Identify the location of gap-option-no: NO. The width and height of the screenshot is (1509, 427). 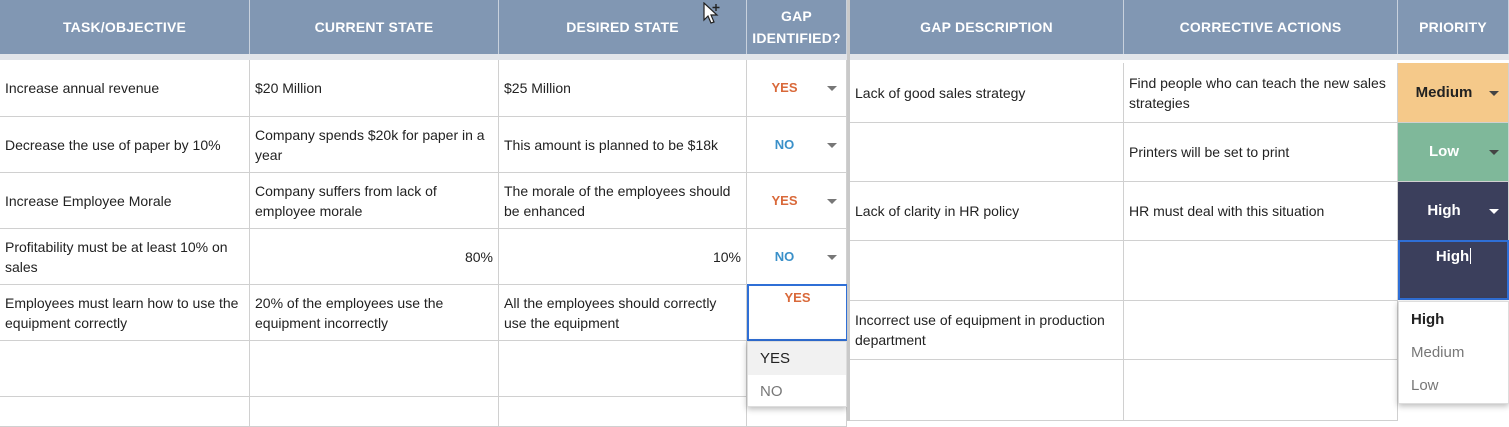
(771, 391).